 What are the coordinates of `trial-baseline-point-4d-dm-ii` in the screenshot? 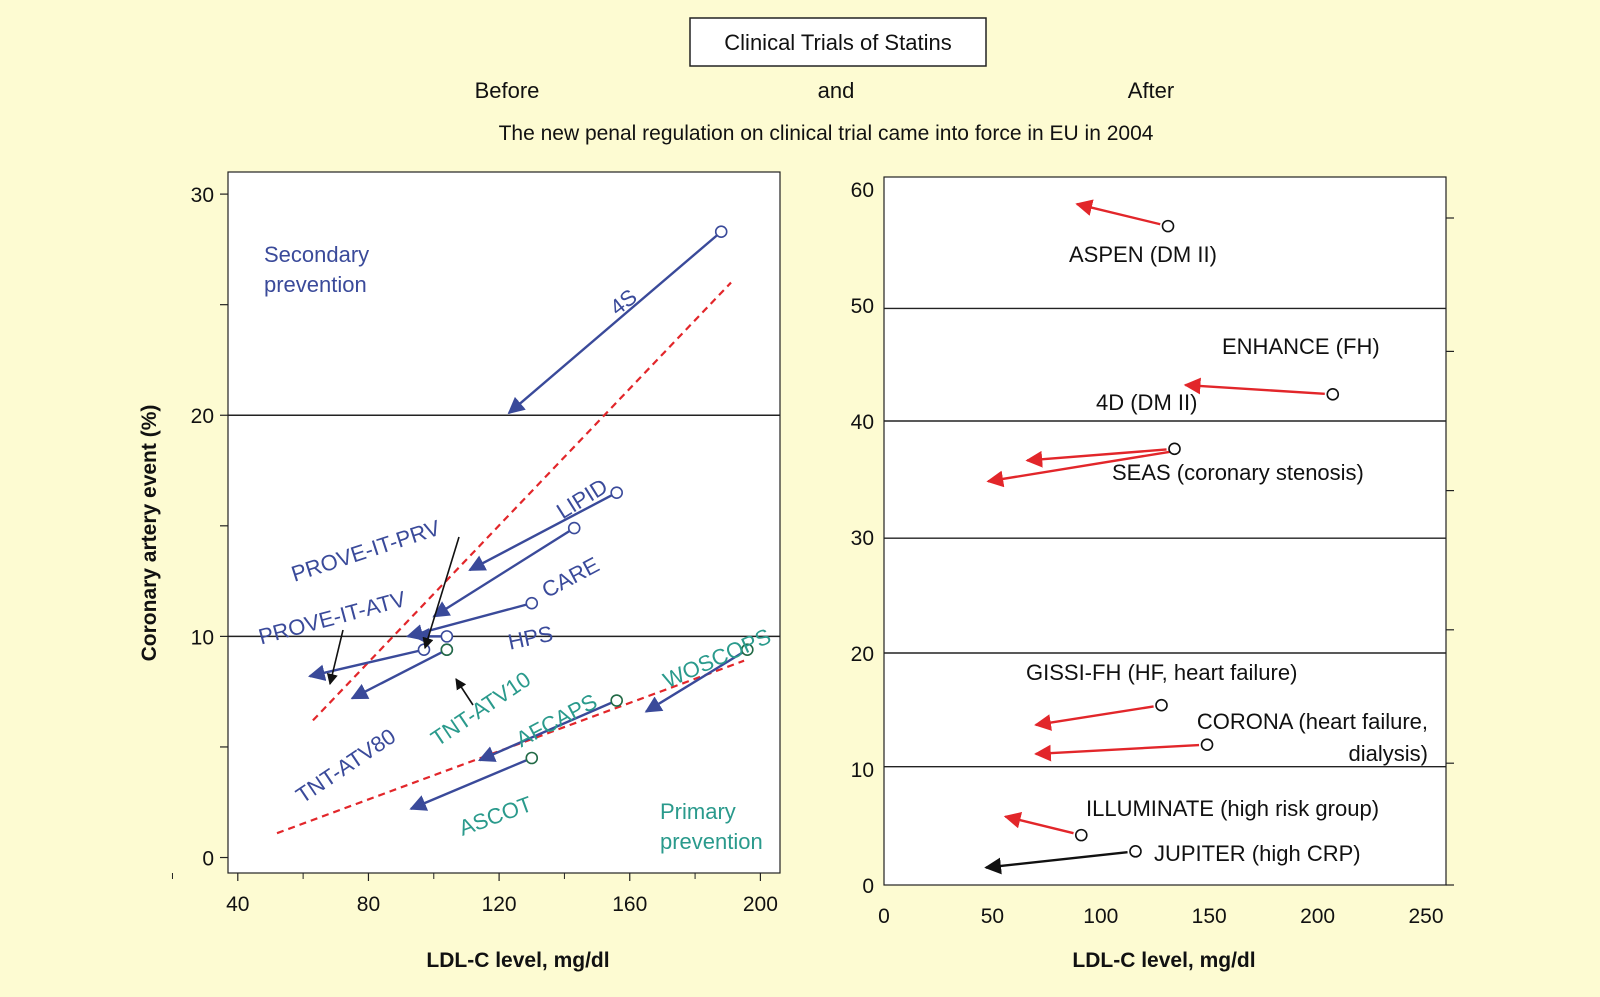 It's located at (1174, 449).